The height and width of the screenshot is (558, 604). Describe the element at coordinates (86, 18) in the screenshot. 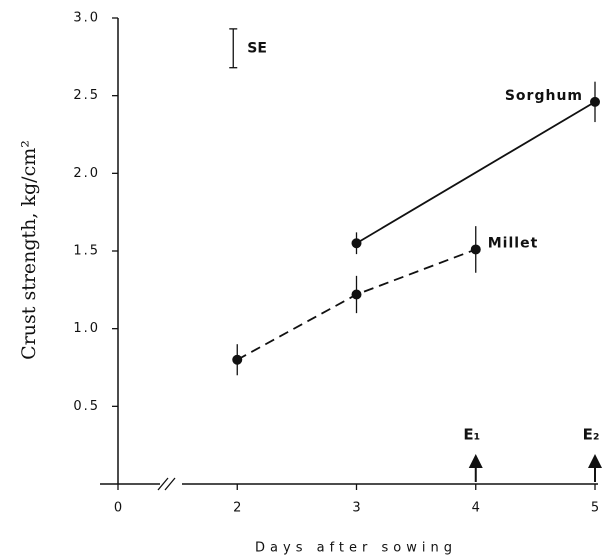

I see `y-tick-label: 3.0` at that location.